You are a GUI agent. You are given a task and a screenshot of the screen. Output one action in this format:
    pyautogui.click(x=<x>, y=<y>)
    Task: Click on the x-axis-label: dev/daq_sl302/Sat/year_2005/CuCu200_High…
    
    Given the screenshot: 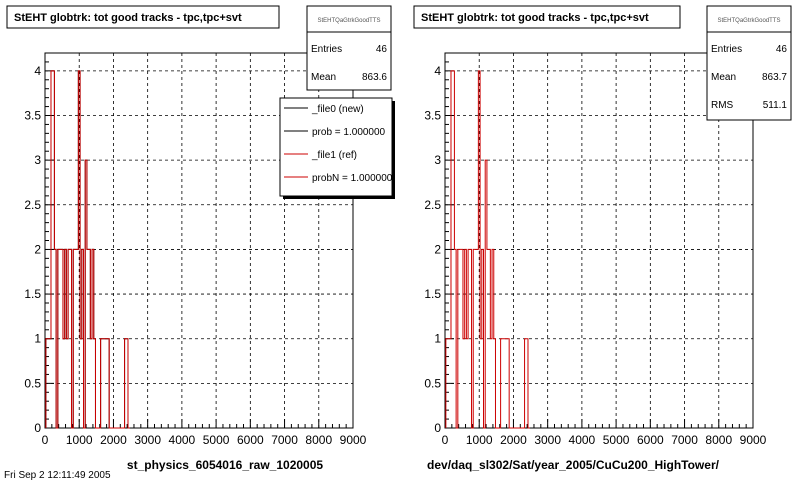 What is the action you would take?
    pyautogui.click(x=573, y=465)
    